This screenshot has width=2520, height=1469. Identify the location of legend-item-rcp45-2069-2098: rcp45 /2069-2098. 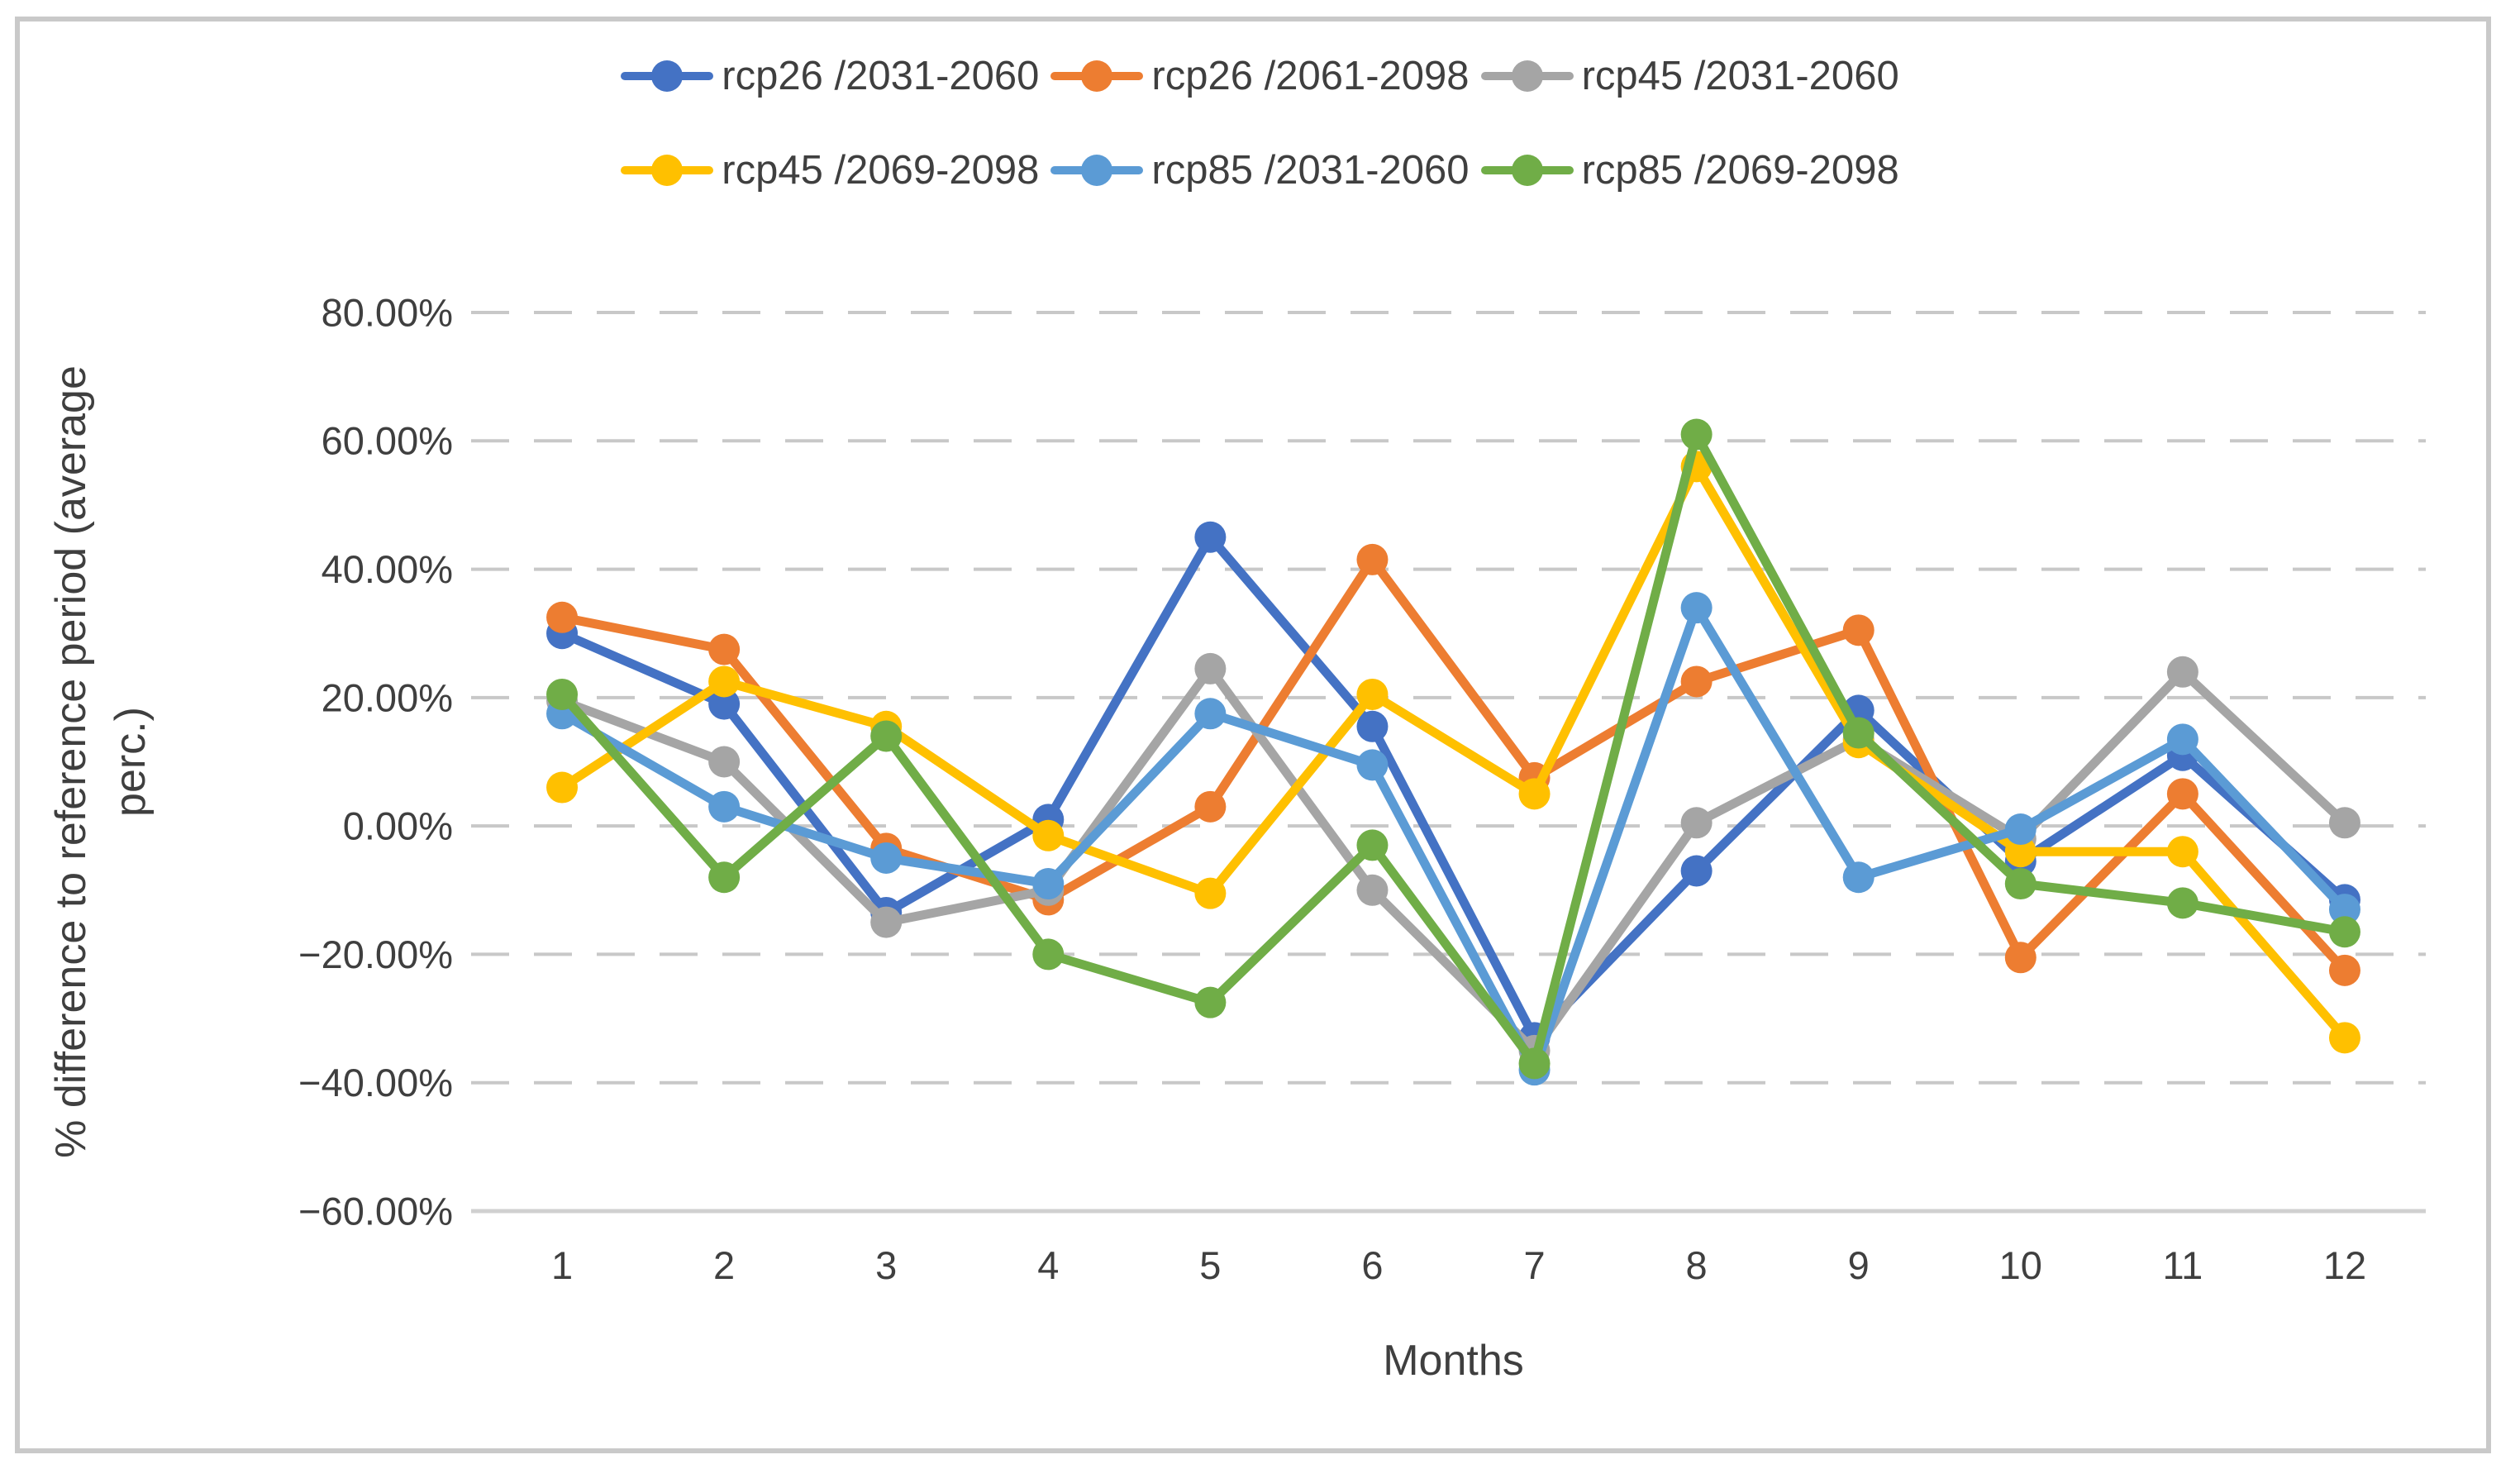
(830, 170).